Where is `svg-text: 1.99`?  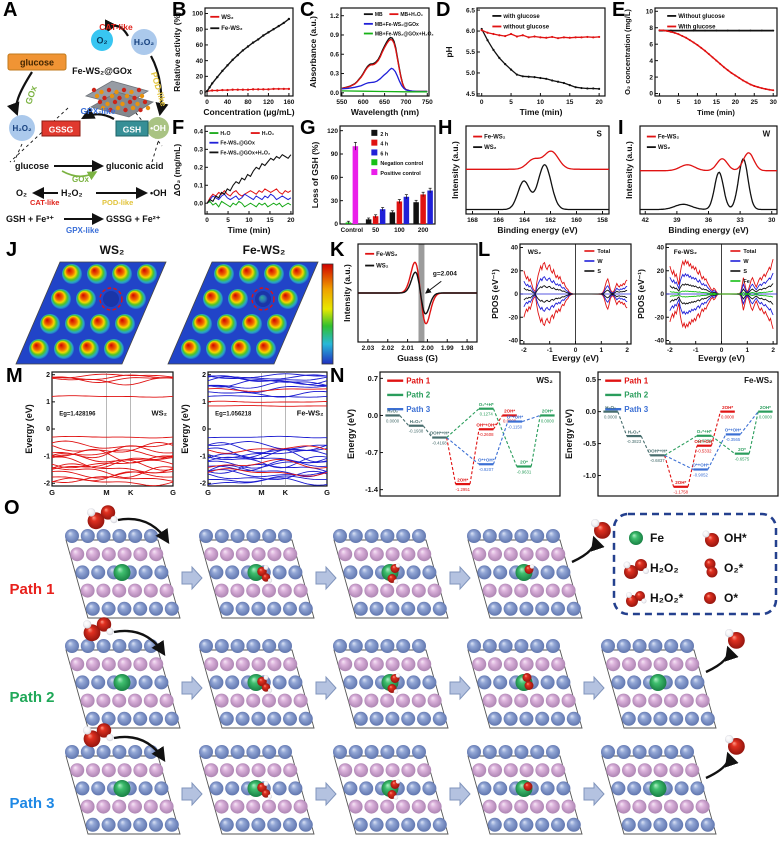
svg-text: 1.99 is located at coordinates (447, 348).